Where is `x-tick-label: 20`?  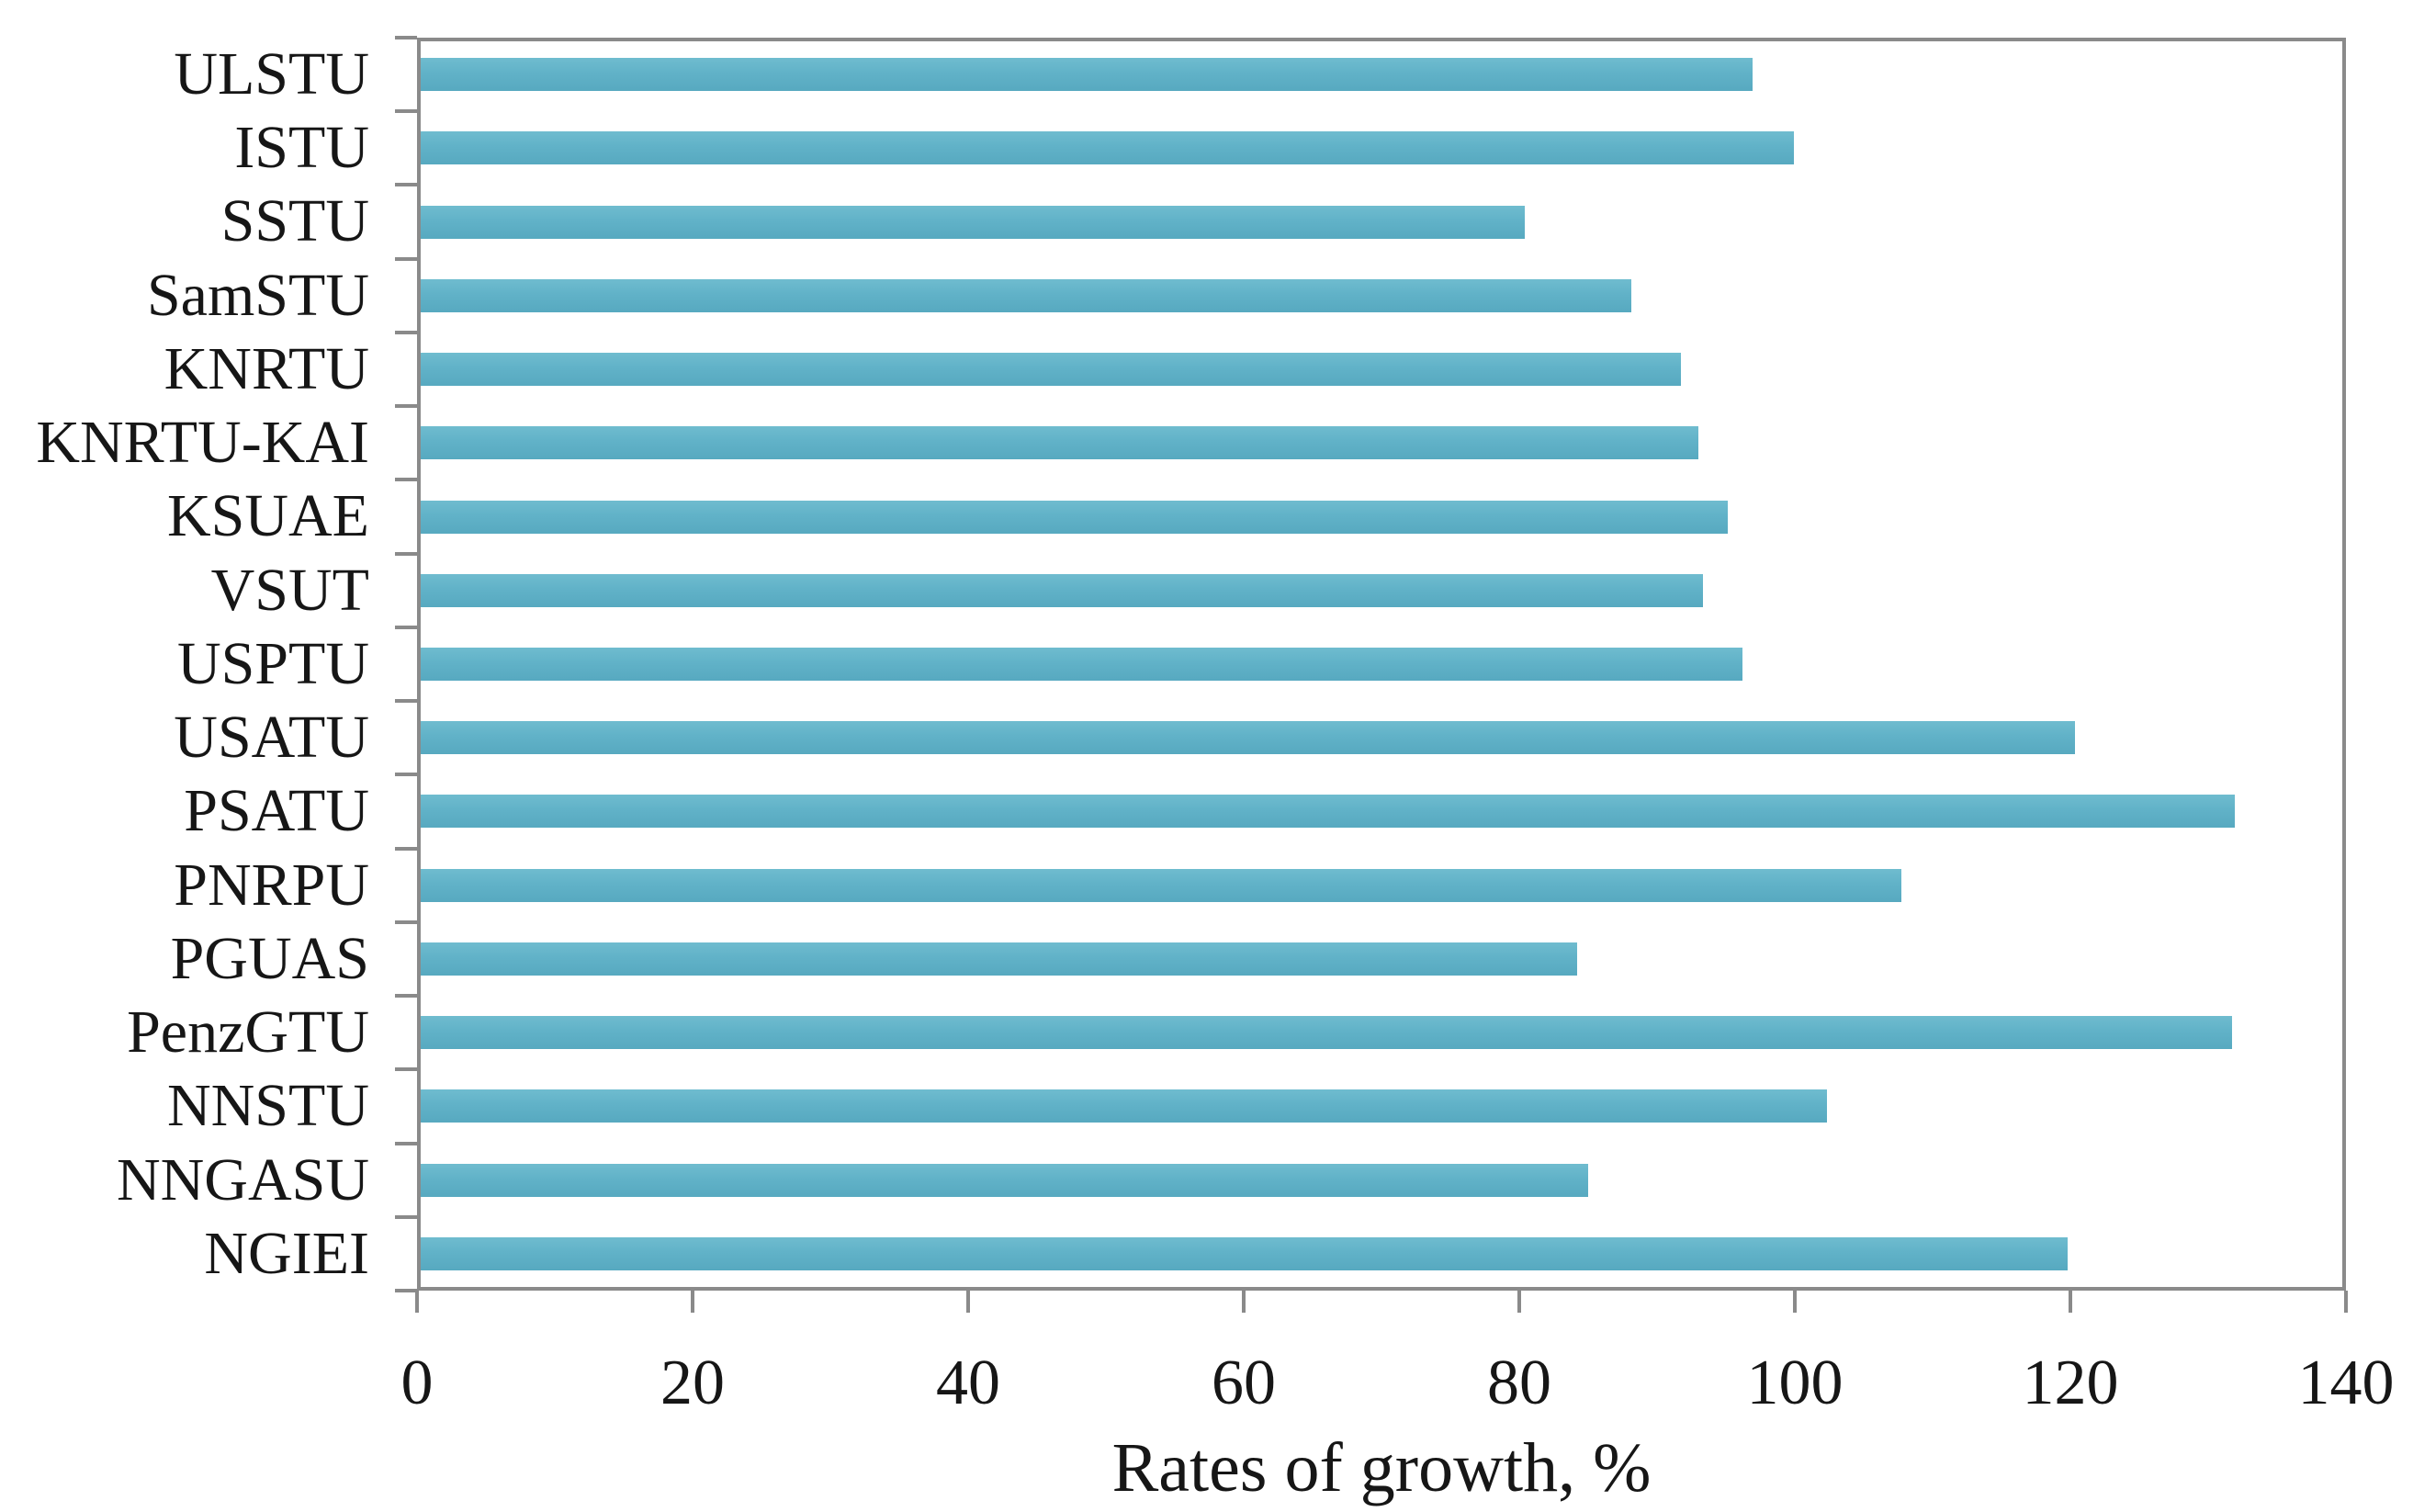
x-tick-label: 20 is located at coordinates (692, 1383).